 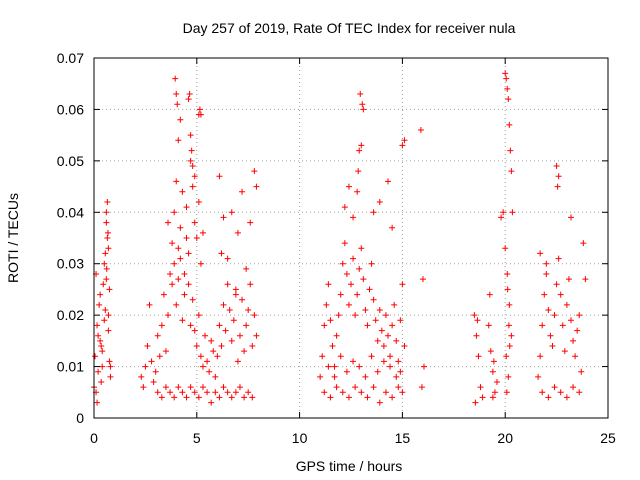 What do you see at coordinates (70, 315) in the screenshot?
I see `y-tick-label: 0.02` at bounding box center [70, 315].